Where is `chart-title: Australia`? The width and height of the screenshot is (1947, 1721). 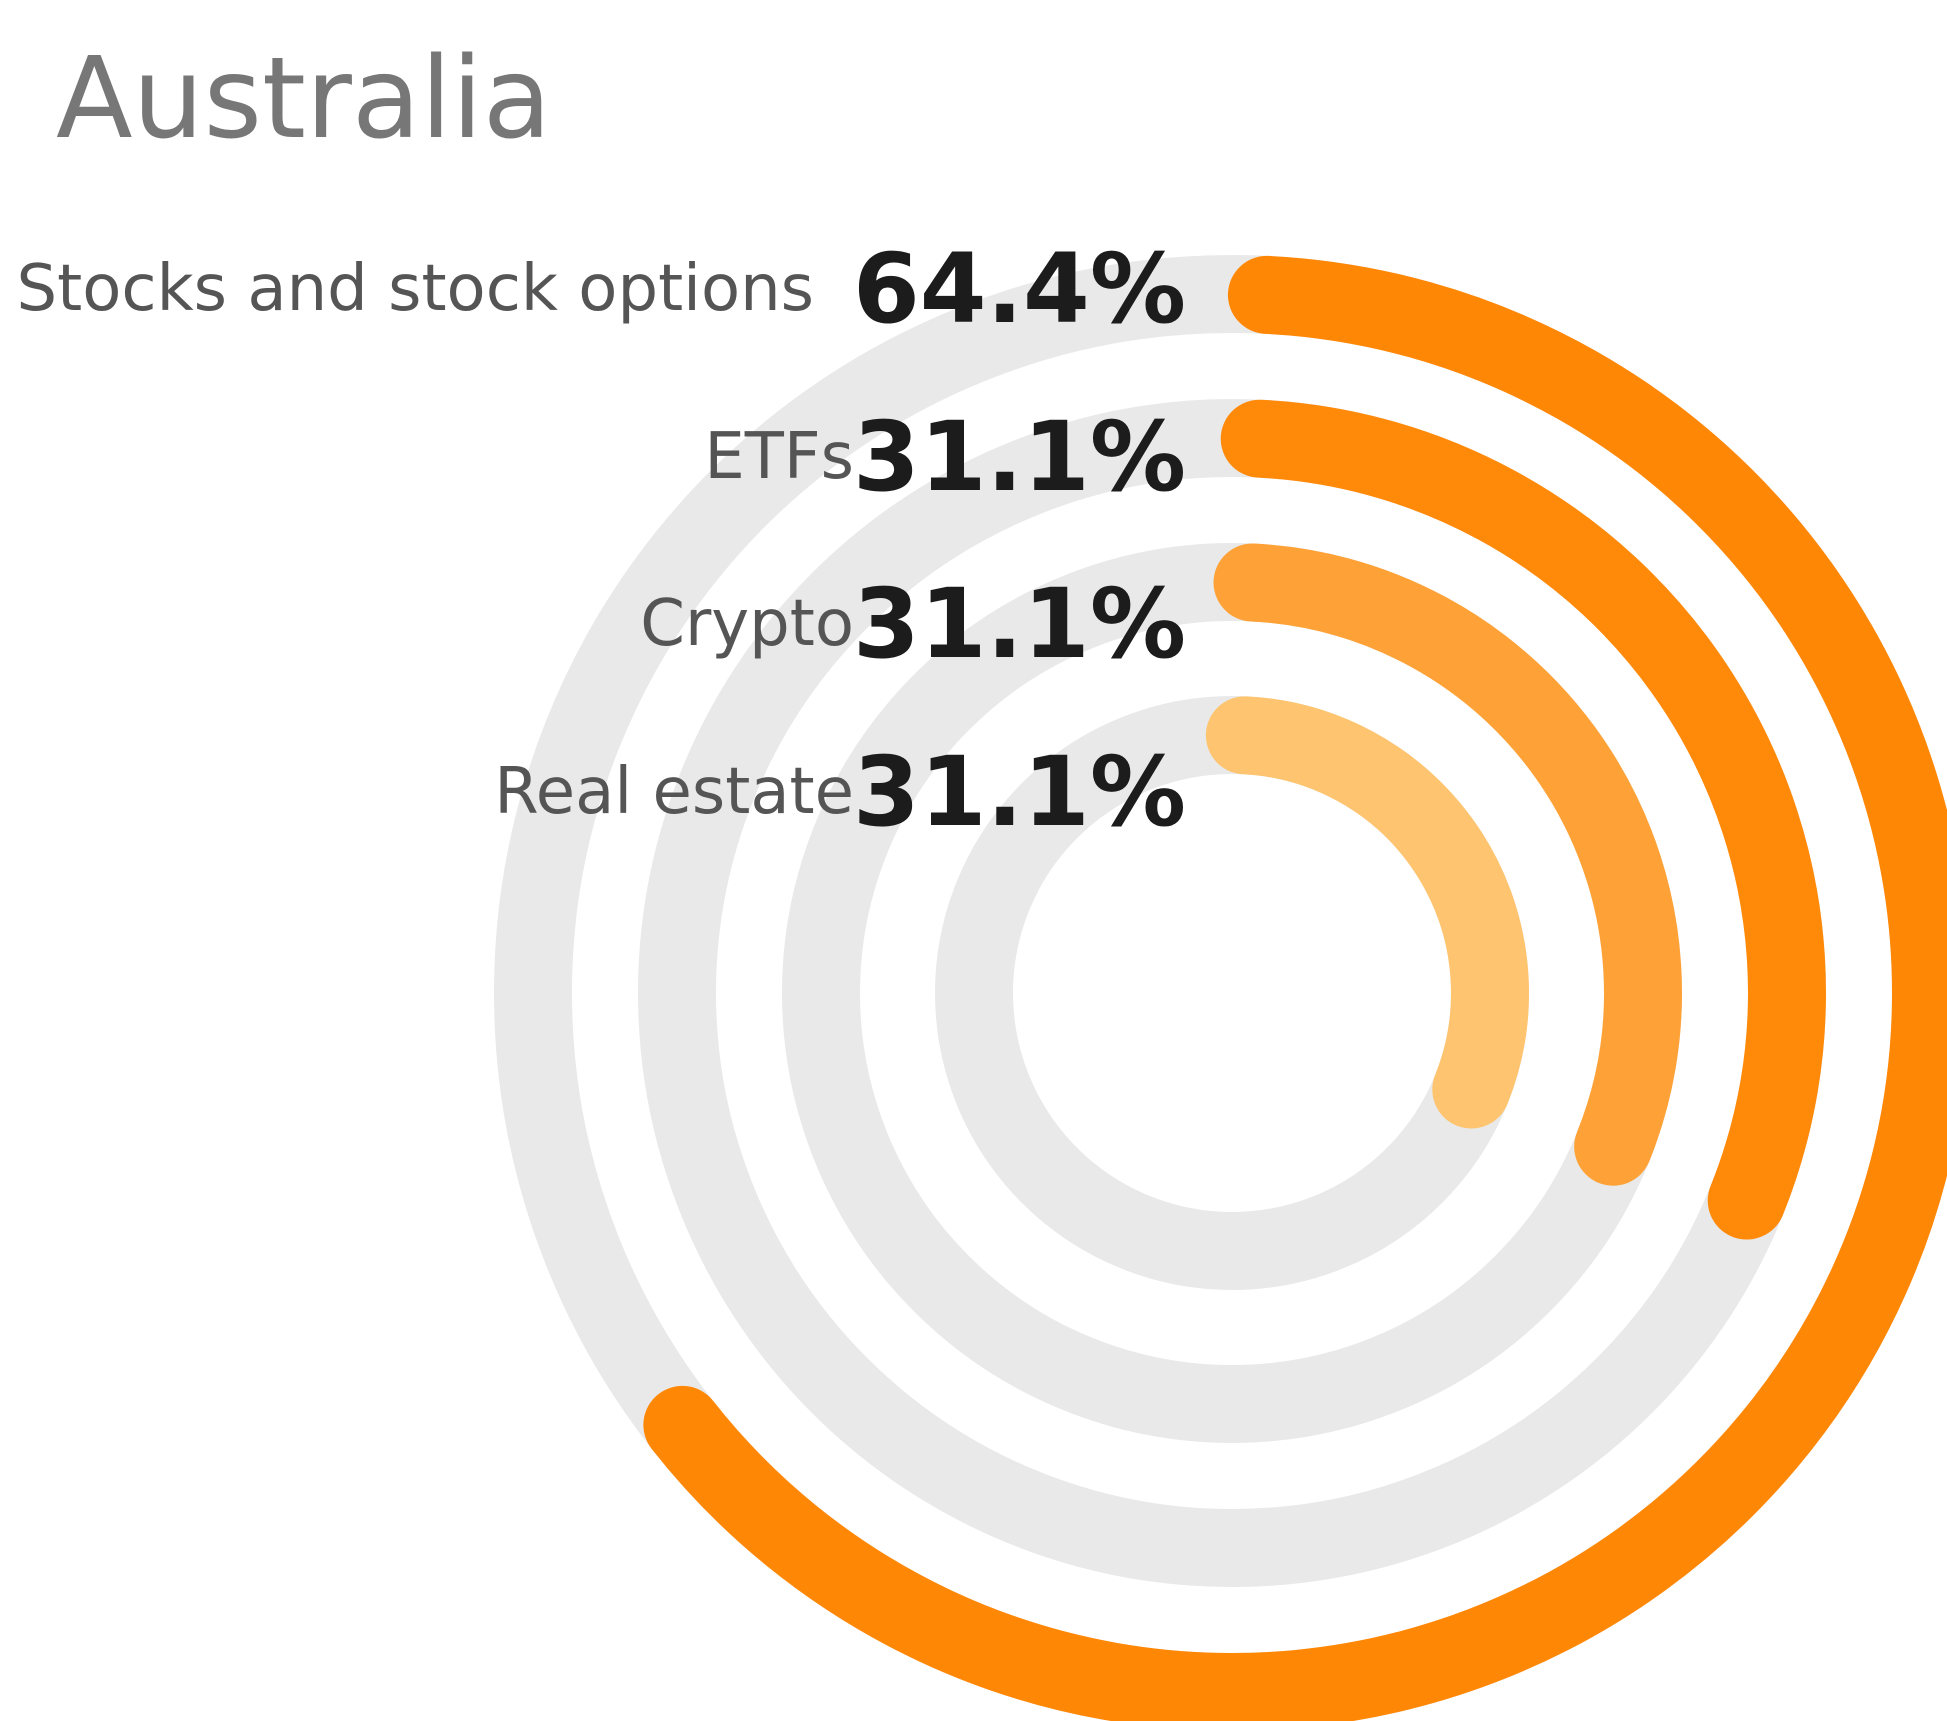 chart-title: Australia is located at coordinates (303, 99).